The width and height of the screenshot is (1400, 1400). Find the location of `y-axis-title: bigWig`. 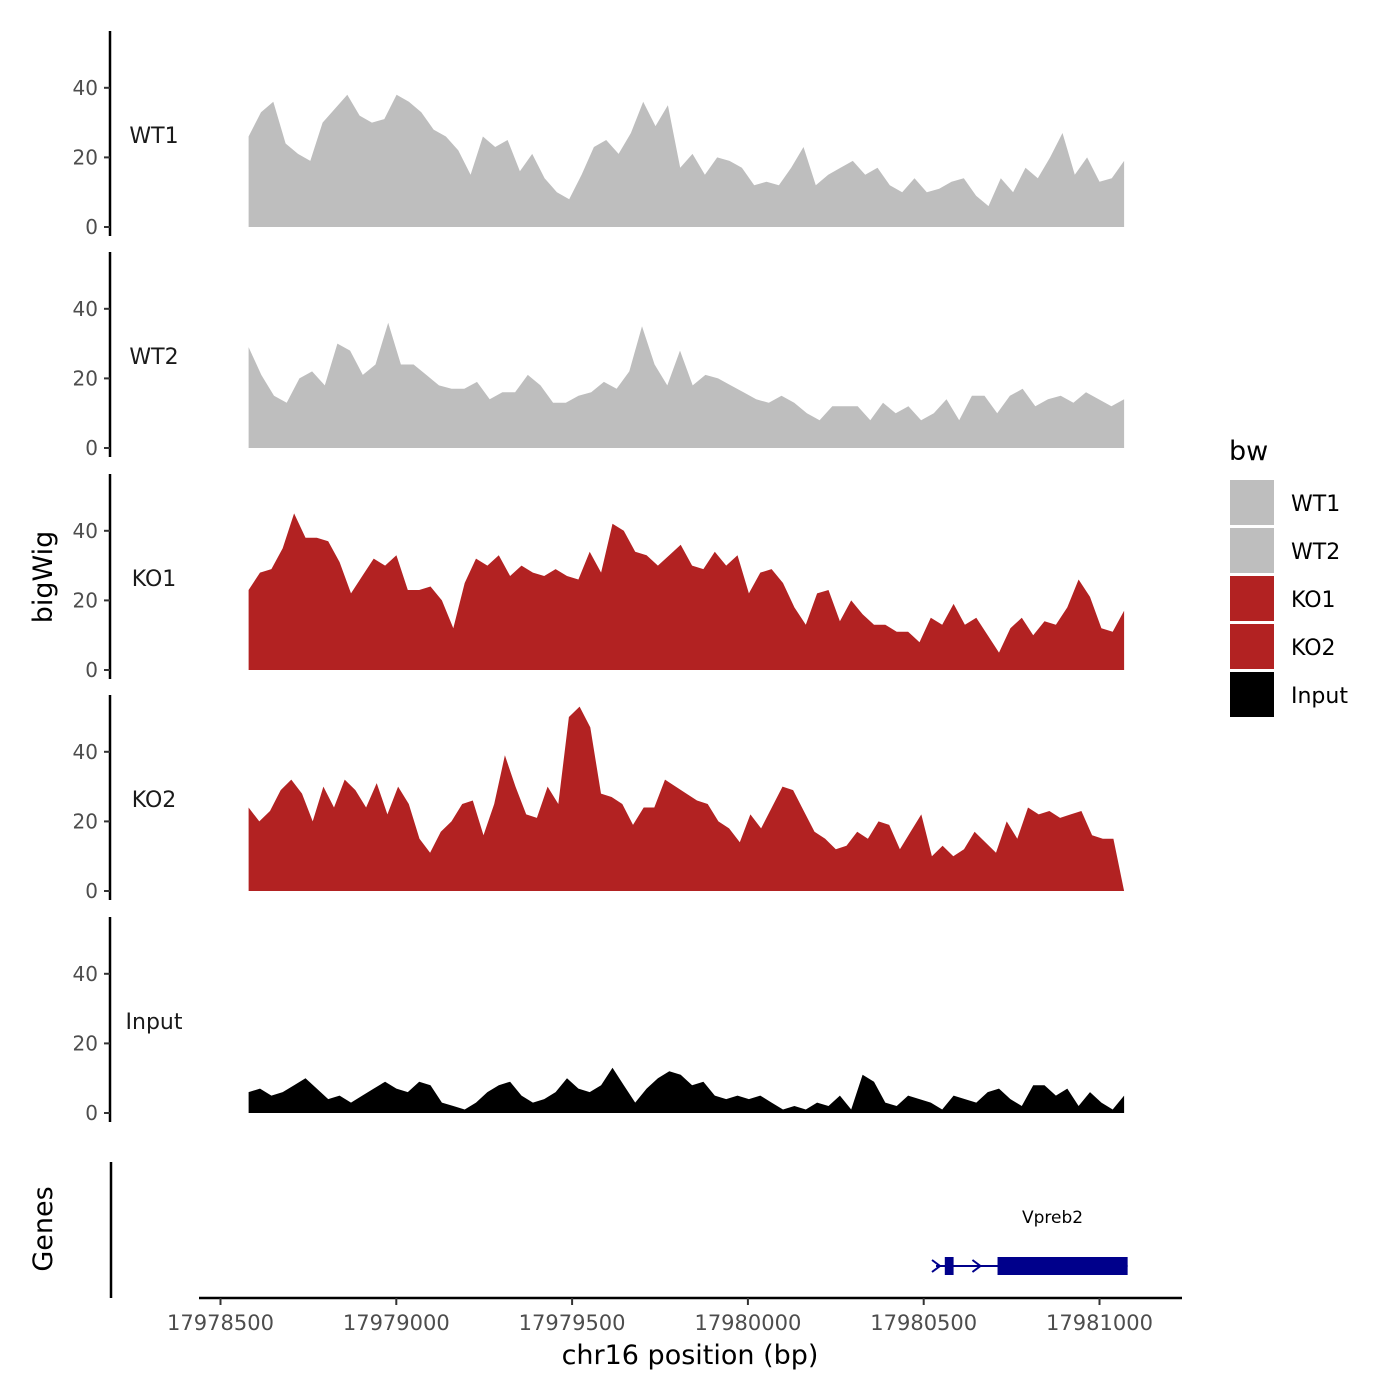

y-axis-title: bigWig is located at coordinates (43, 577).